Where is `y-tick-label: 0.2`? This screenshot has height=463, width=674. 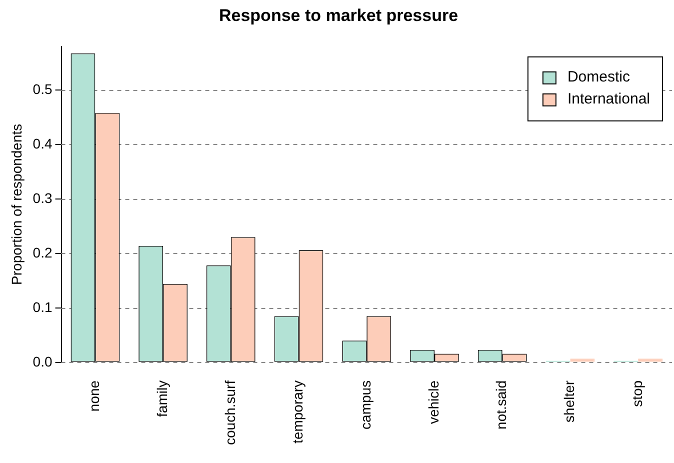 y-tick-label: 0.2 is located at coordinates (42, 252).